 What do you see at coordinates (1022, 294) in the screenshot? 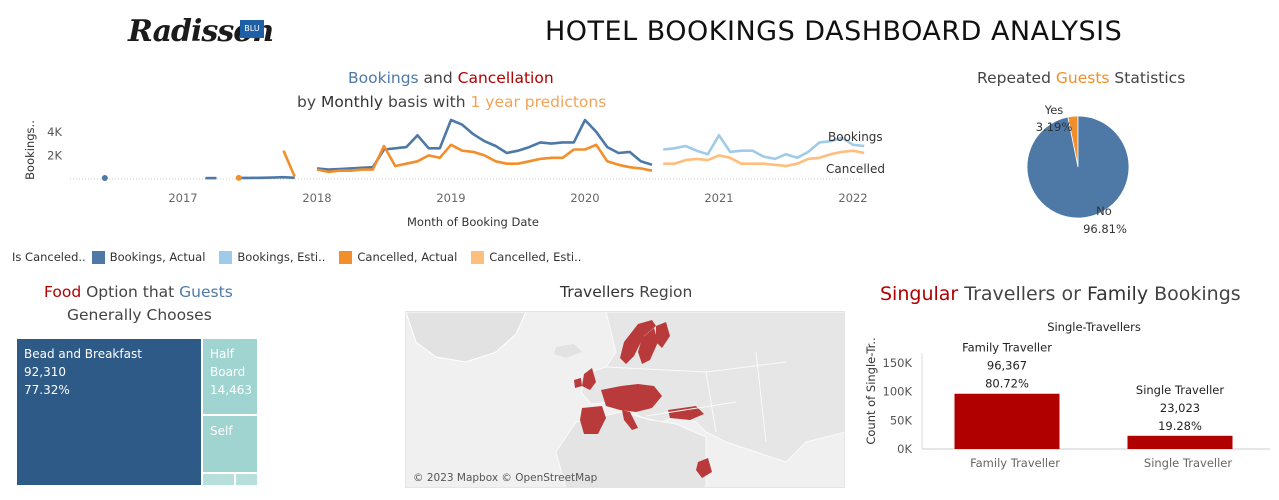
I see `bar-title-travellers-or: Travellers or` at bounding box center [1022, 294].